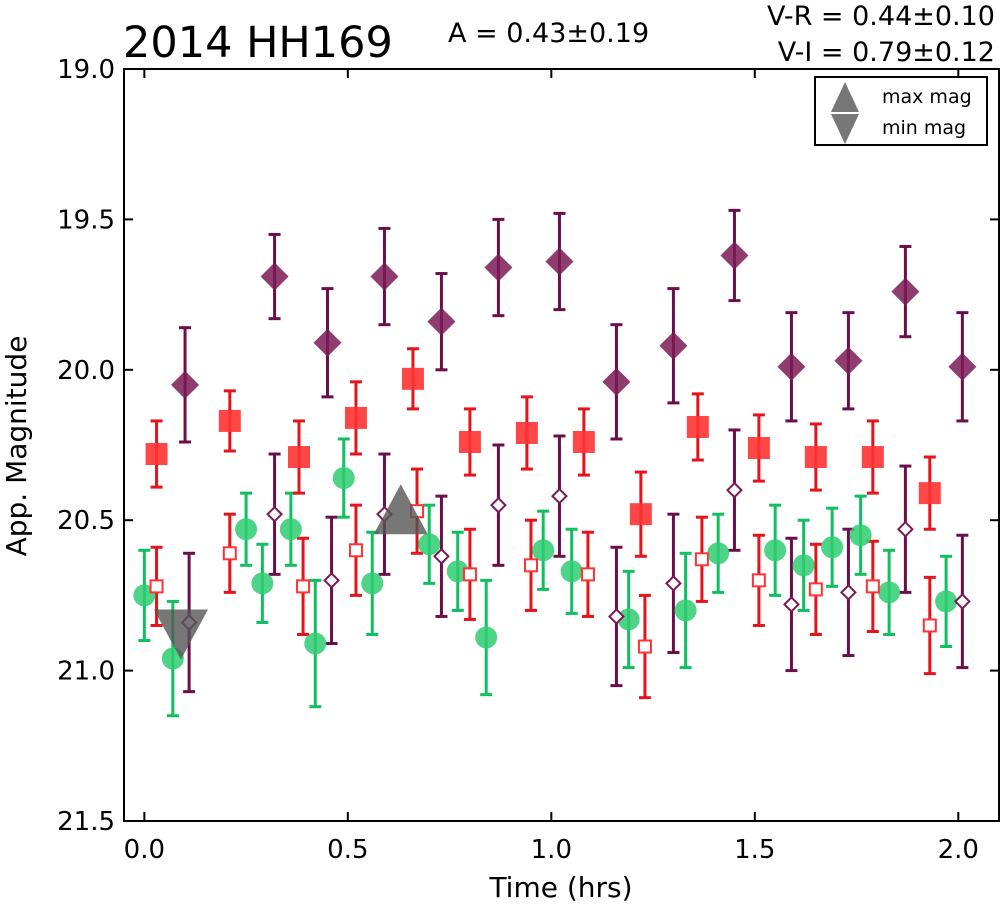  What do you see at coordinates (180, 634) in the screenshot?
I see `min-mag-marker` at bounding box center [180, 634].